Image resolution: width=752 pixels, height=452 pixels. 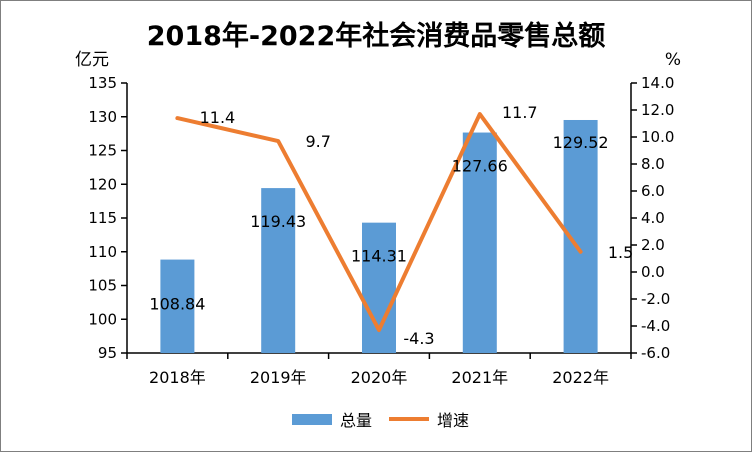 I want to click on right-axis-tick-label: 12.0, so click(x=657, y=110).